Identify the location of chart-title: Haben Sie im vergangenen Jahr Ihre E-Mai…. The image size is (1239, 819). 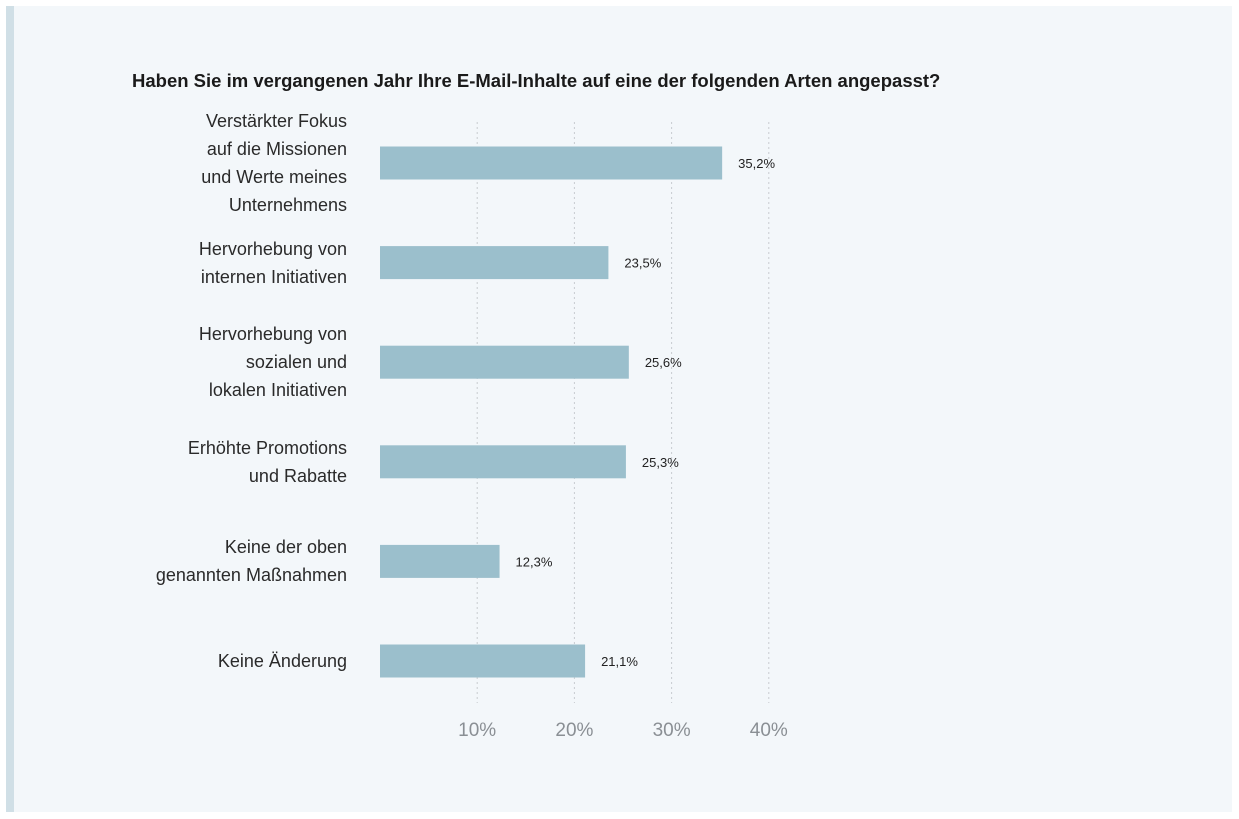
(536, 80).